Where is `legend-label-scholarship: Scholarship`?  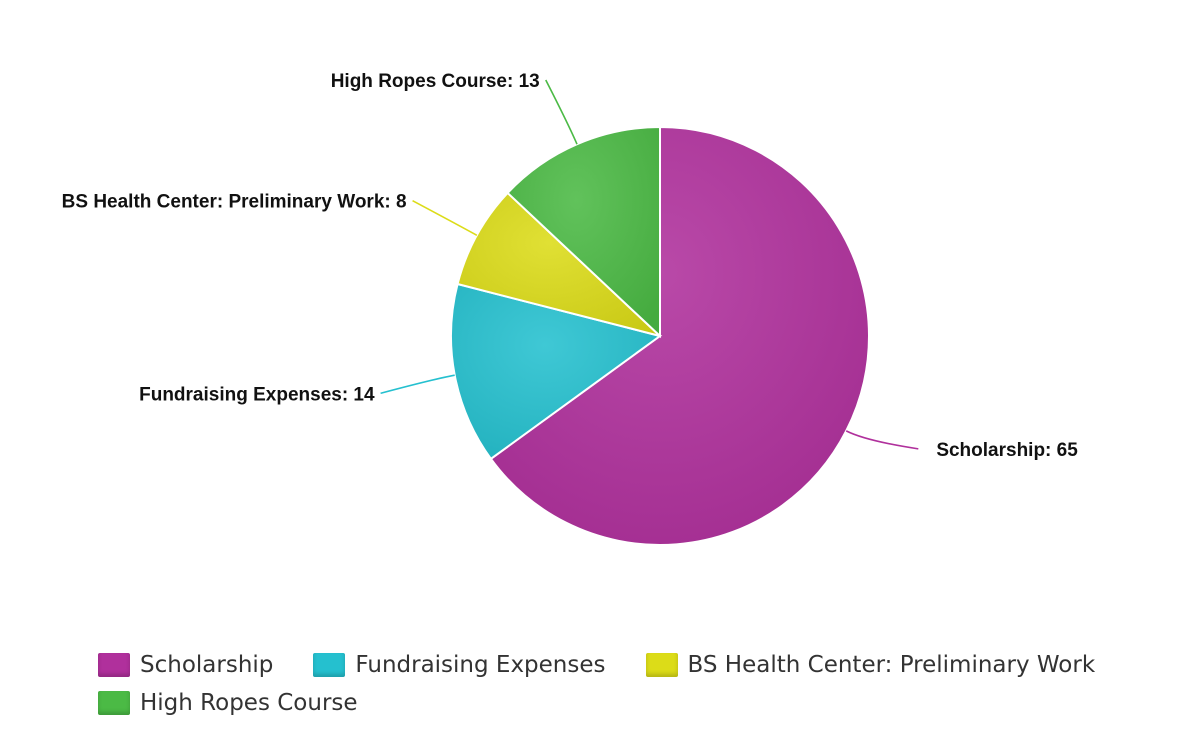
legend-label-scholarship: Scholarship is located at coordinates (207, 665).